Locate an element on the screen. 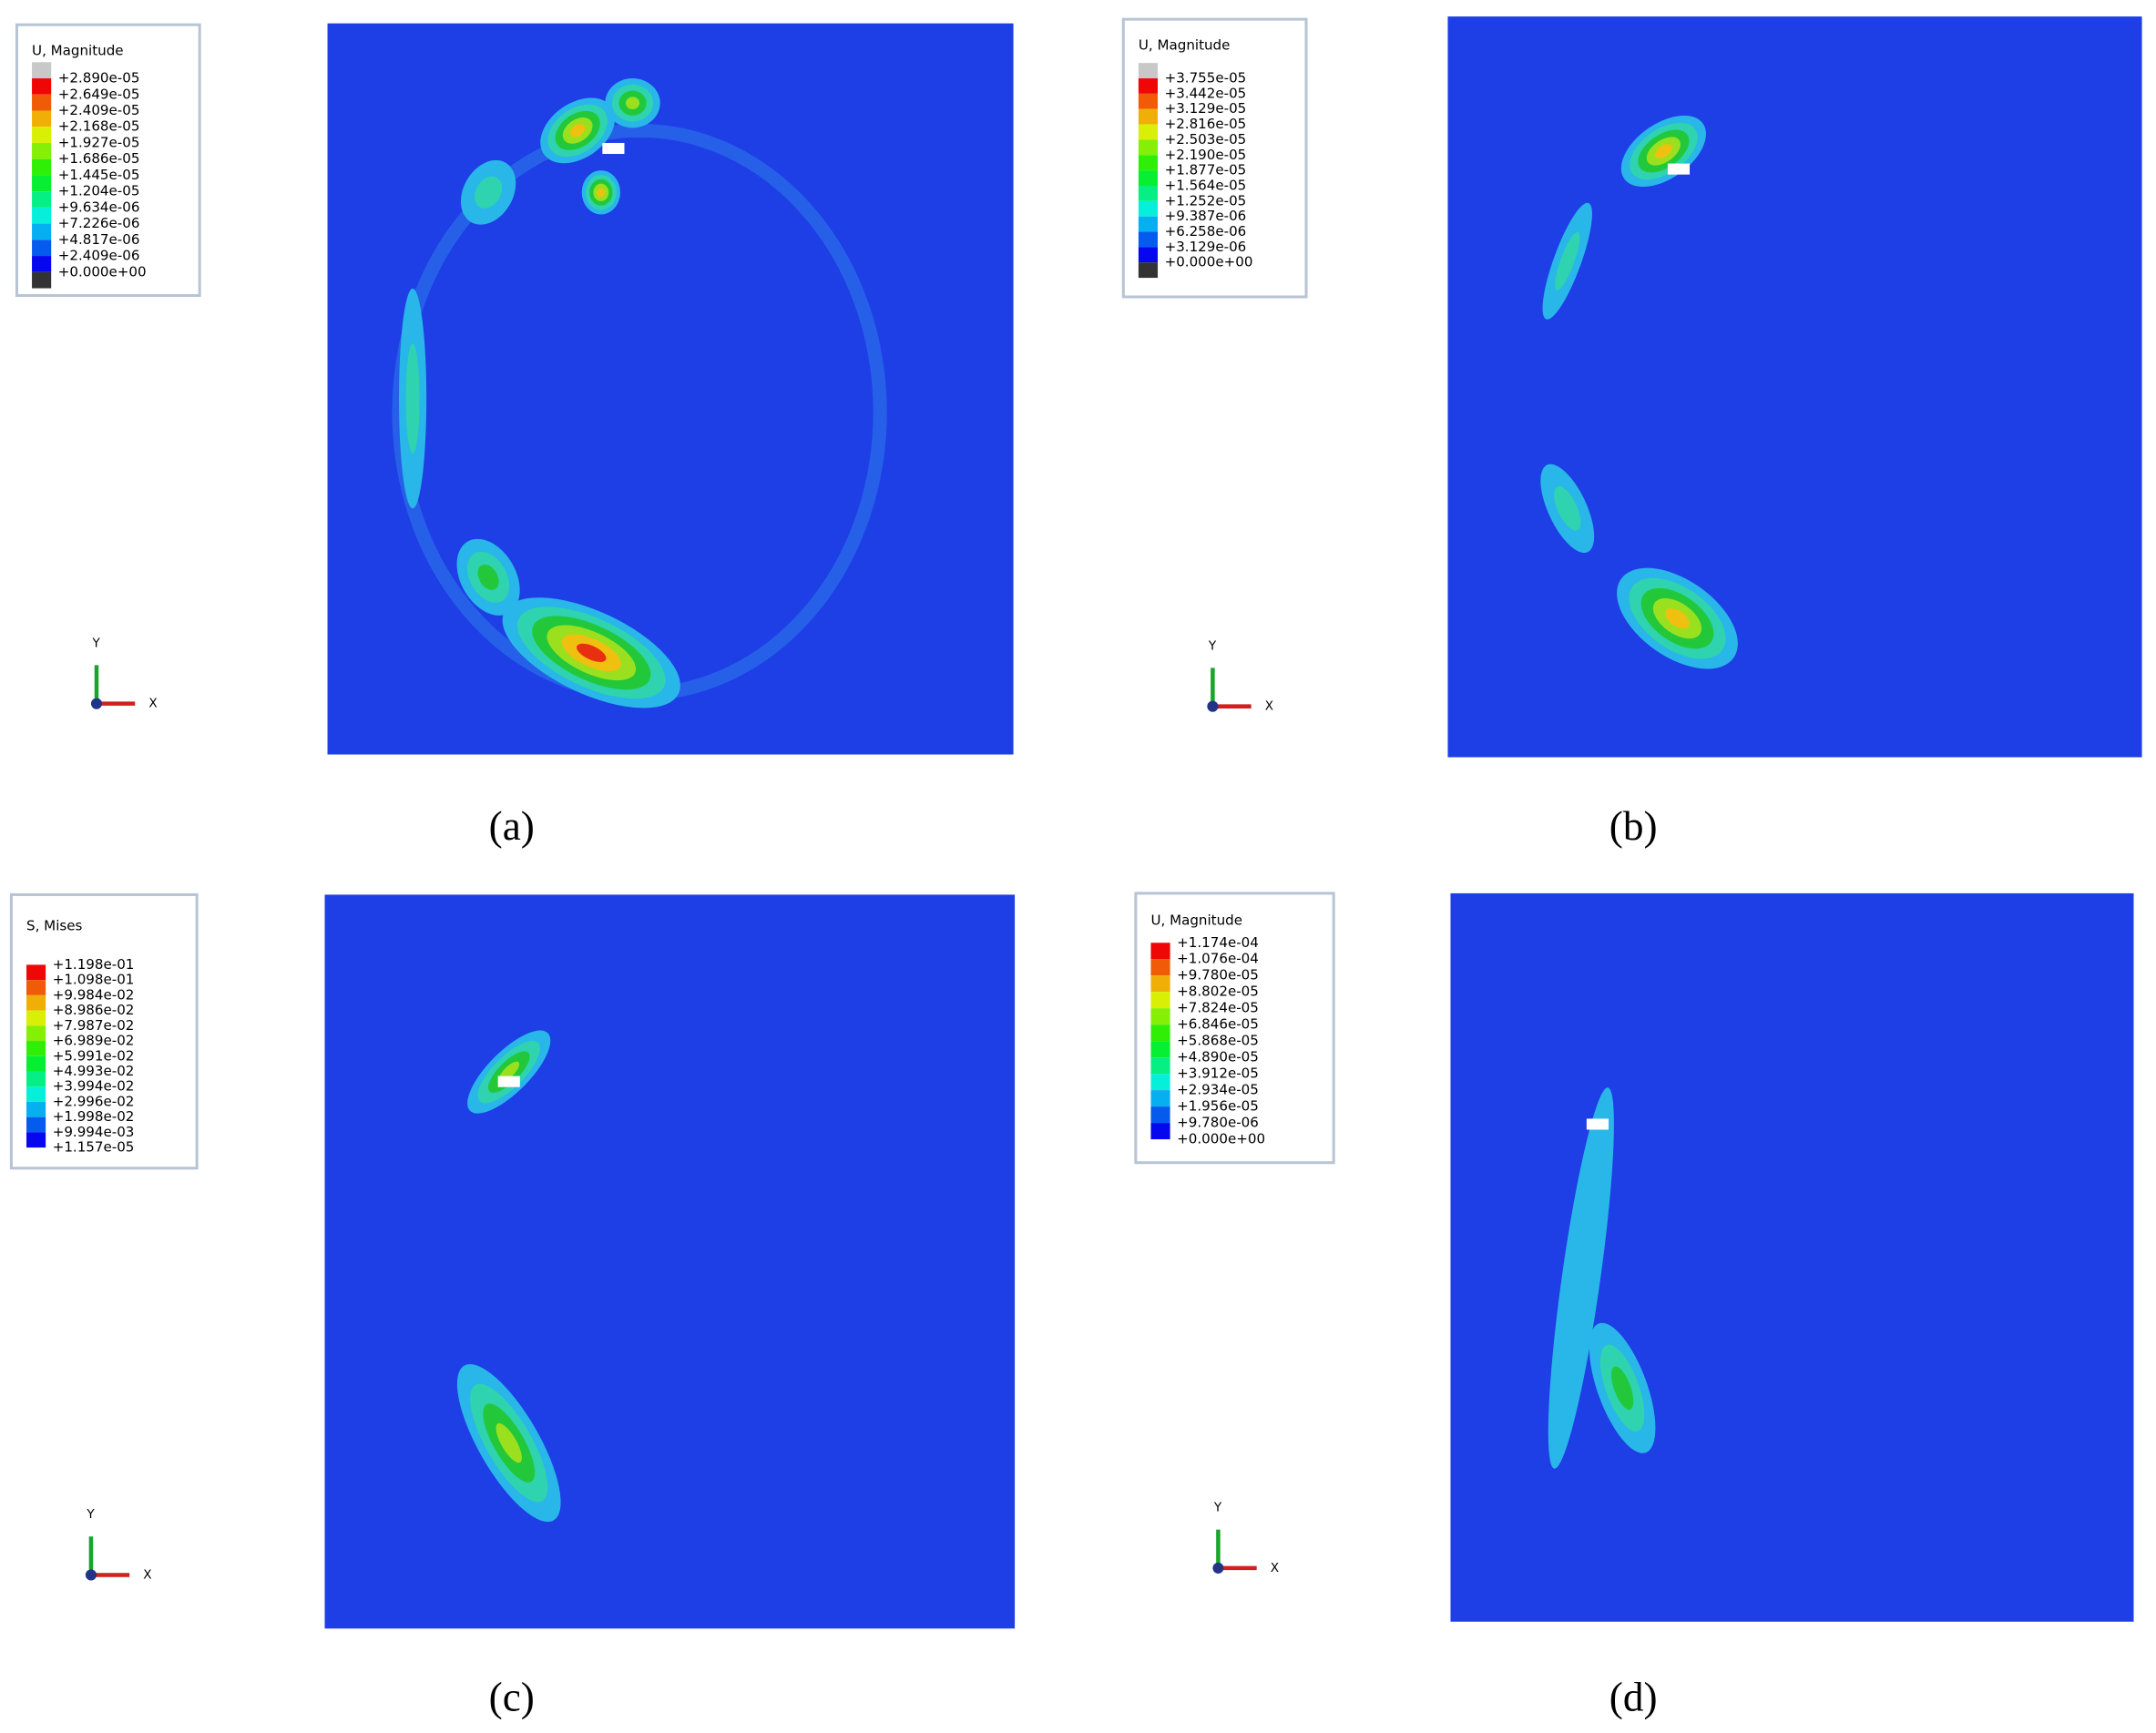 The image size is (2156, 1733). caption: (b) is located at coordinates (1634, 826).